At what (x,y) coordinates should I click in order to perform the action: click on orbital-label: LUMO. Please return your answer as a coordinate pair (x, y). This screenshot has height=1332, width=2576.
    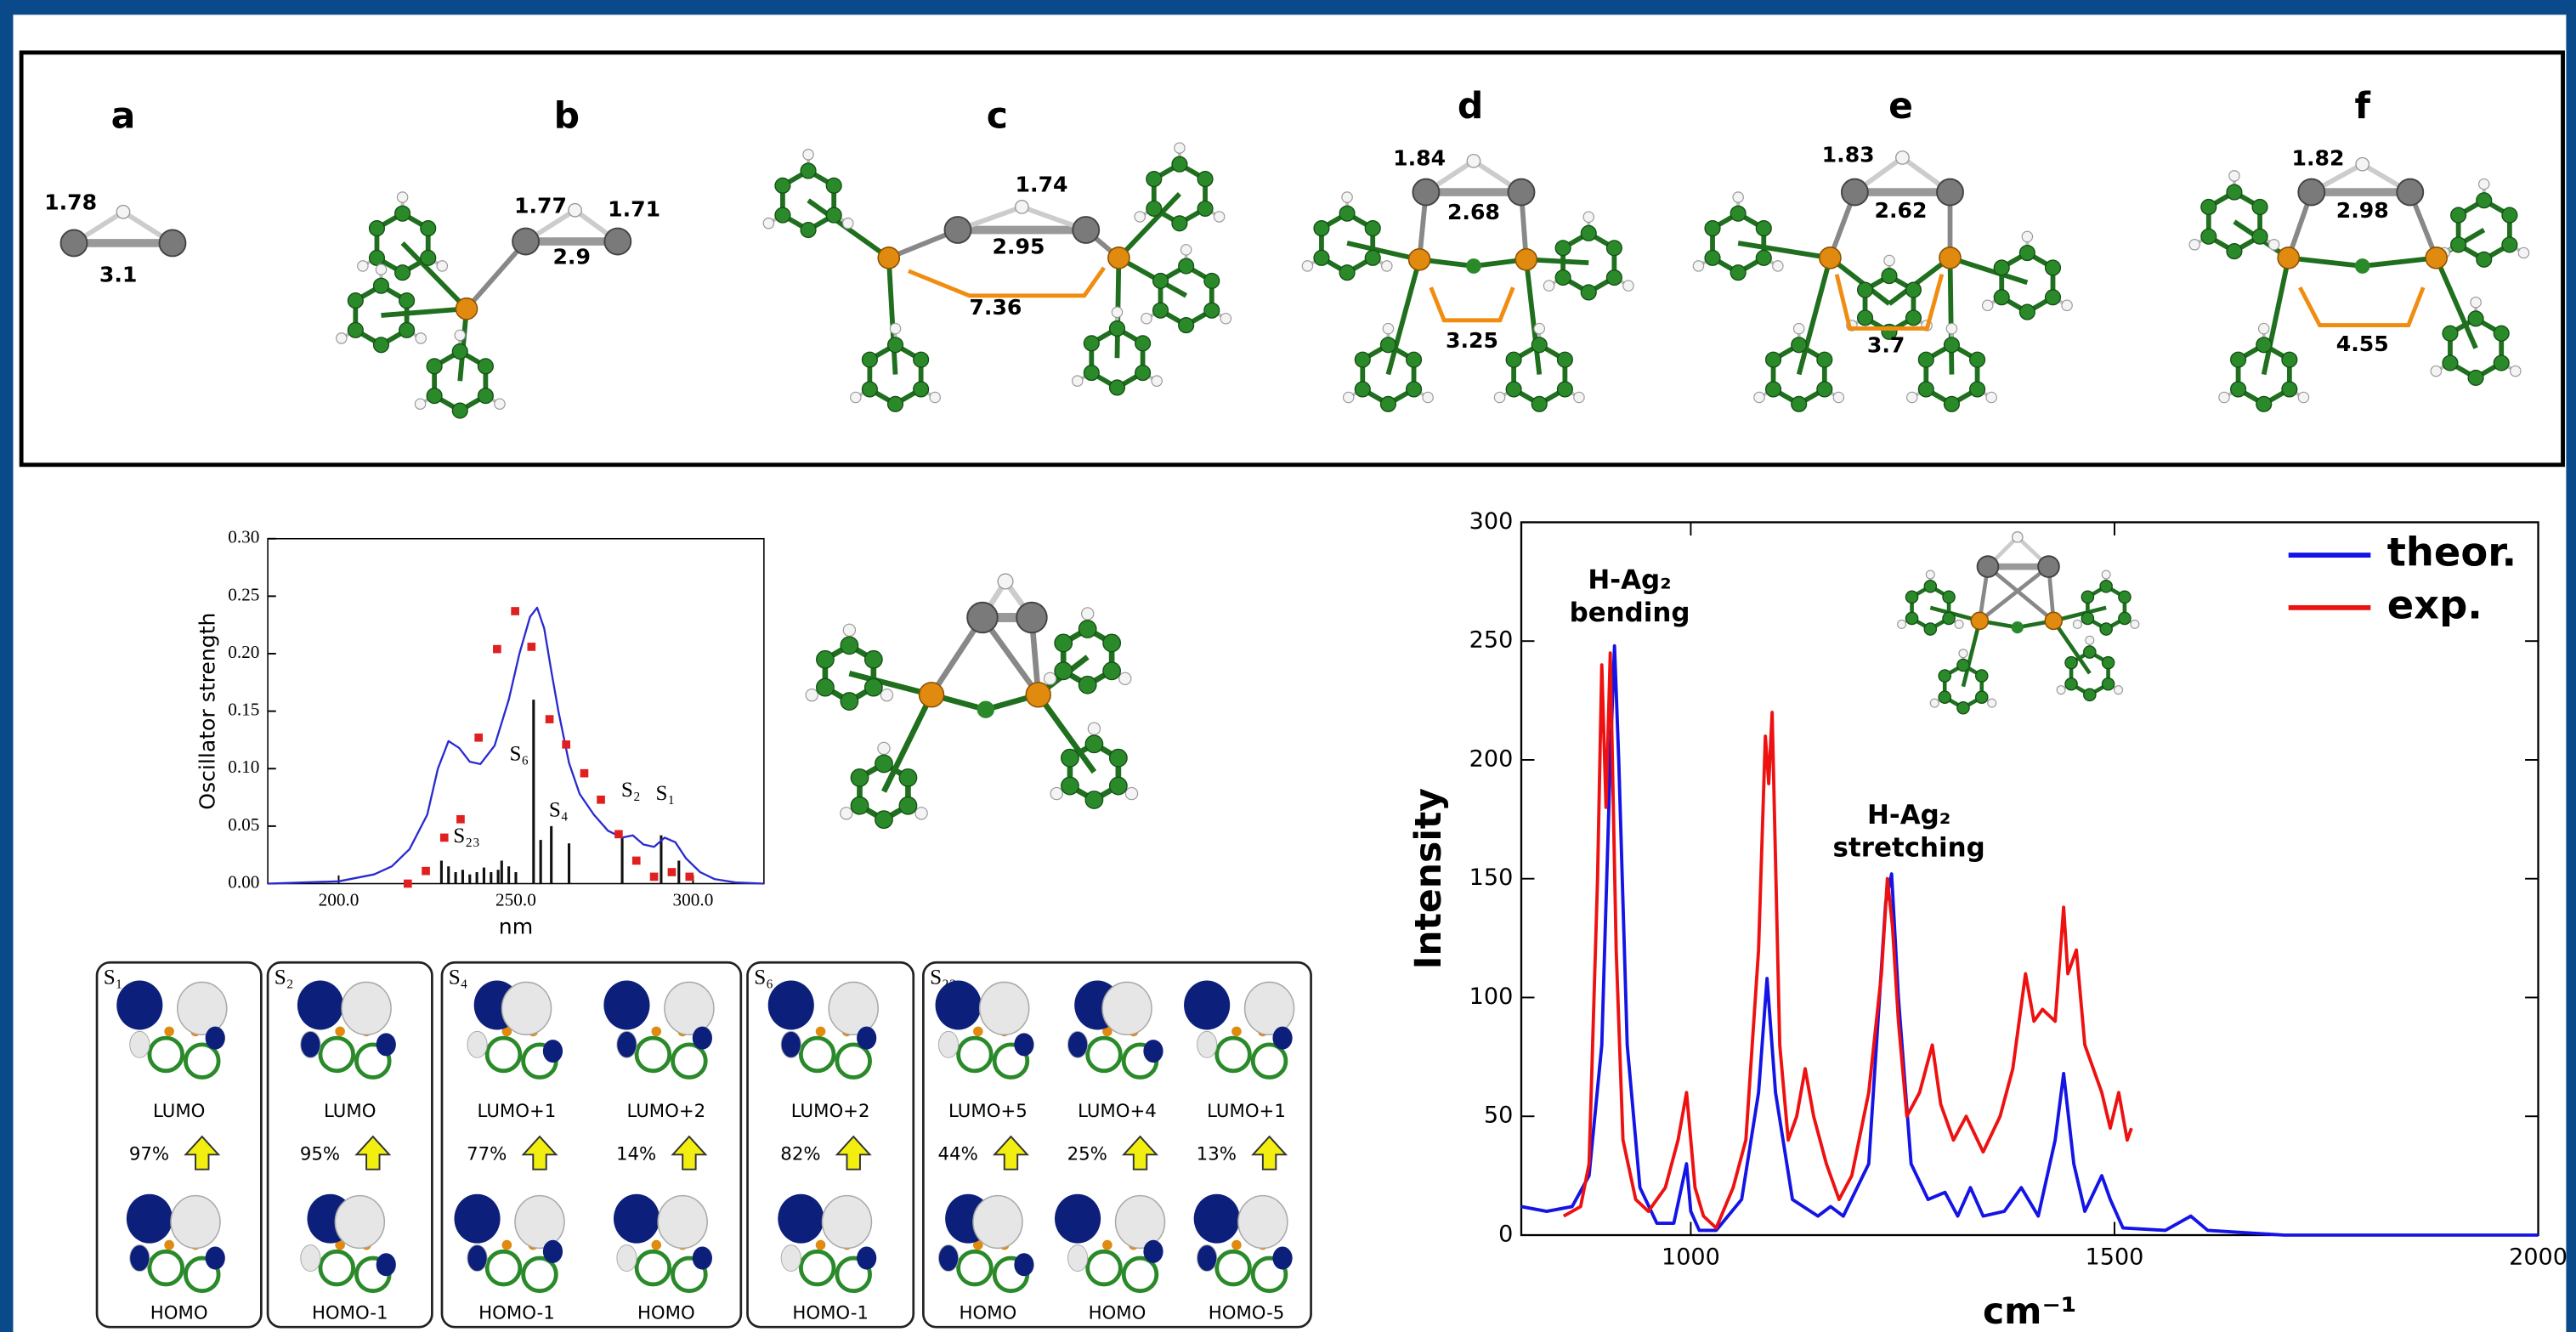
    Looking at the image, I should click on (179, 1111).